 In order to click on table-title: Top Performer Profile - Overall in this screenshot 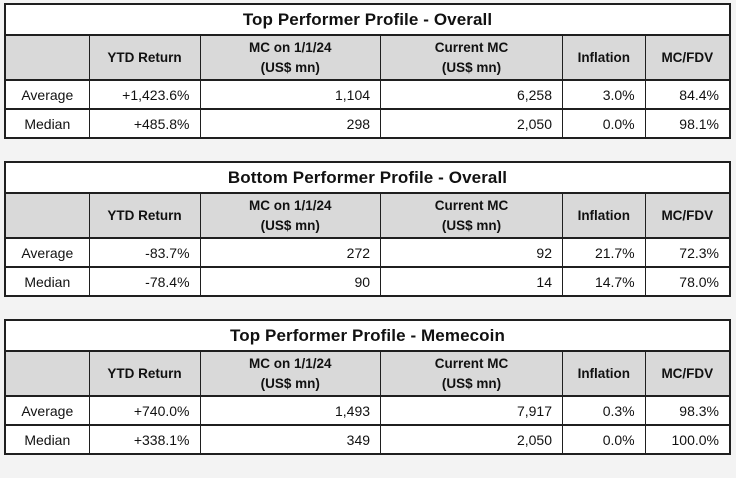, I will do `click(367, 20)`.